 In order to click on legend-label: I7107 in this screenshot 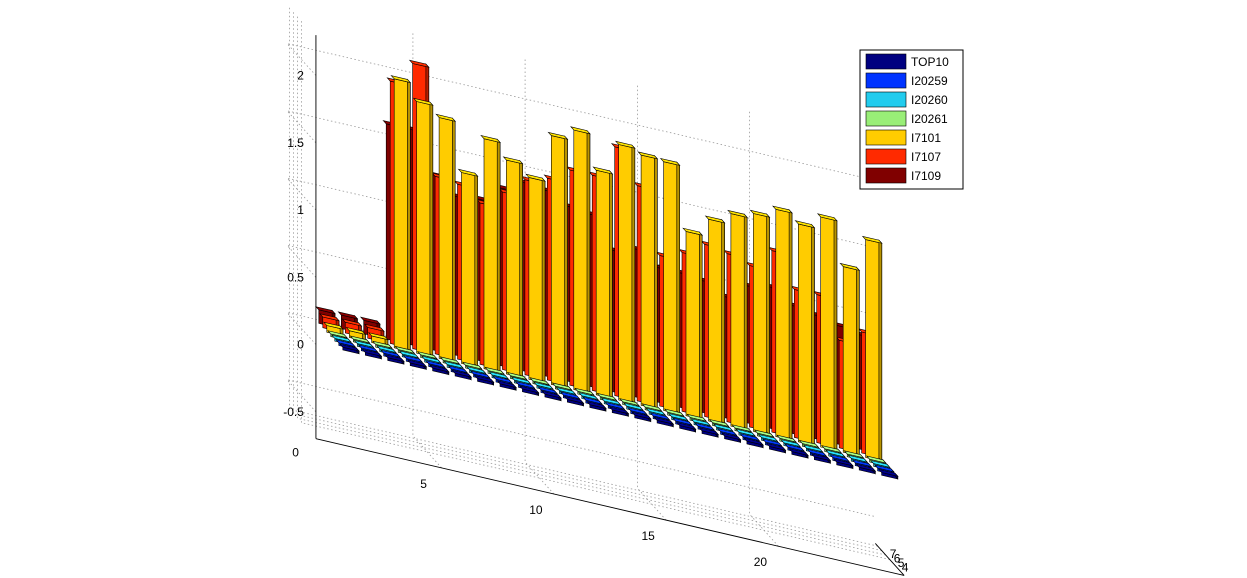, I will do `click(926, 157)`.